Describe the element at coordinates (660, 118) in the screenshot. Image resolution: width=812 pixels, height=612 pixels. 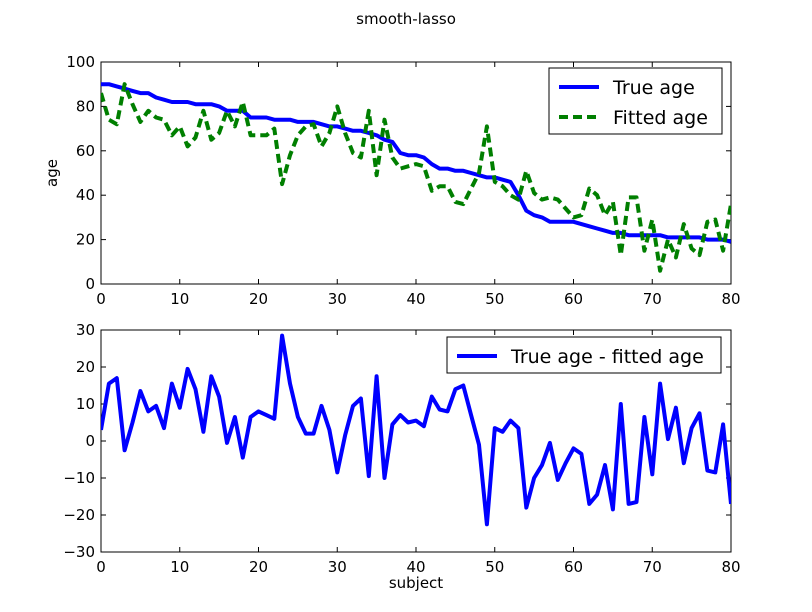
I see `legend-label-fitted-age: Fitted age` at that location.